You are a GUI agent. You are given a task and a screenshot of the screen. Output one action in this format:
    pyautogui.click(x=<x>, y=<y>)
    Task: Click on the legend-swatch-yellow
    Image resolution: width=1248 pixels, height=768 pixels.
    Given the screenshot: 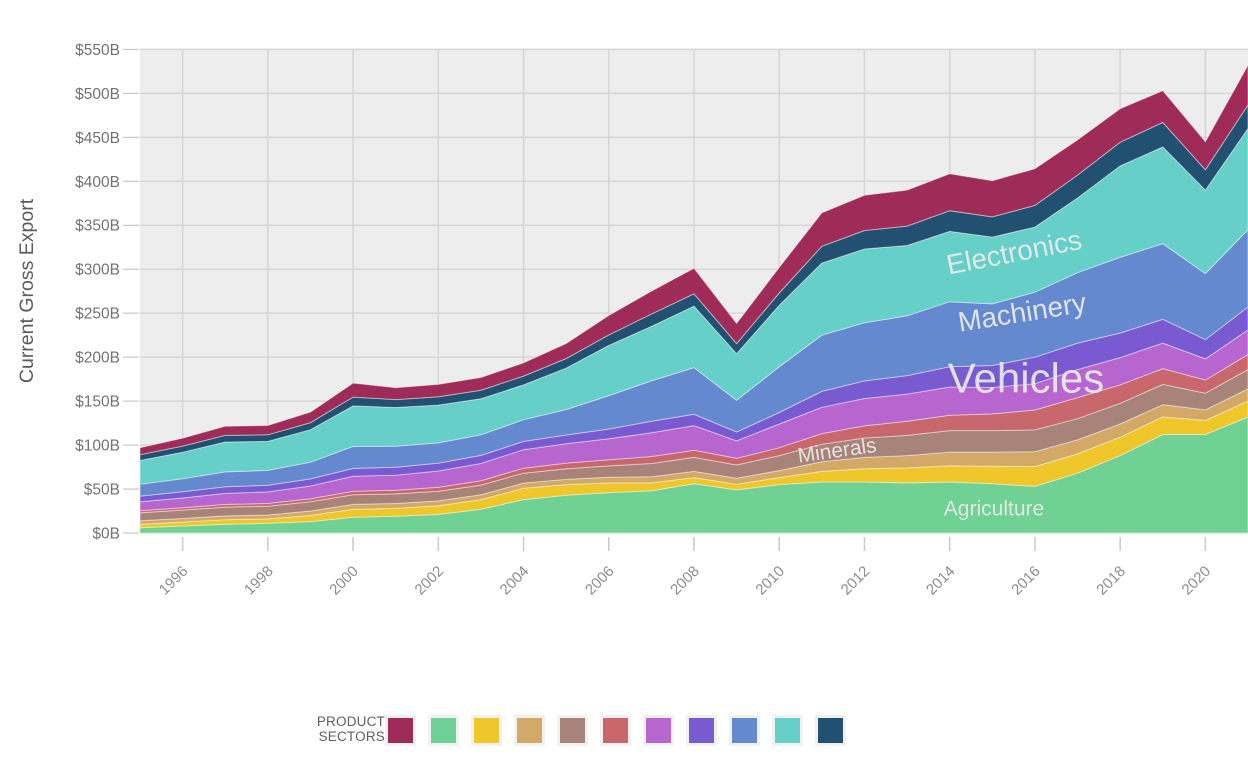 What is the action you would take?
    pyautogui.click(x=486, y=730)
    